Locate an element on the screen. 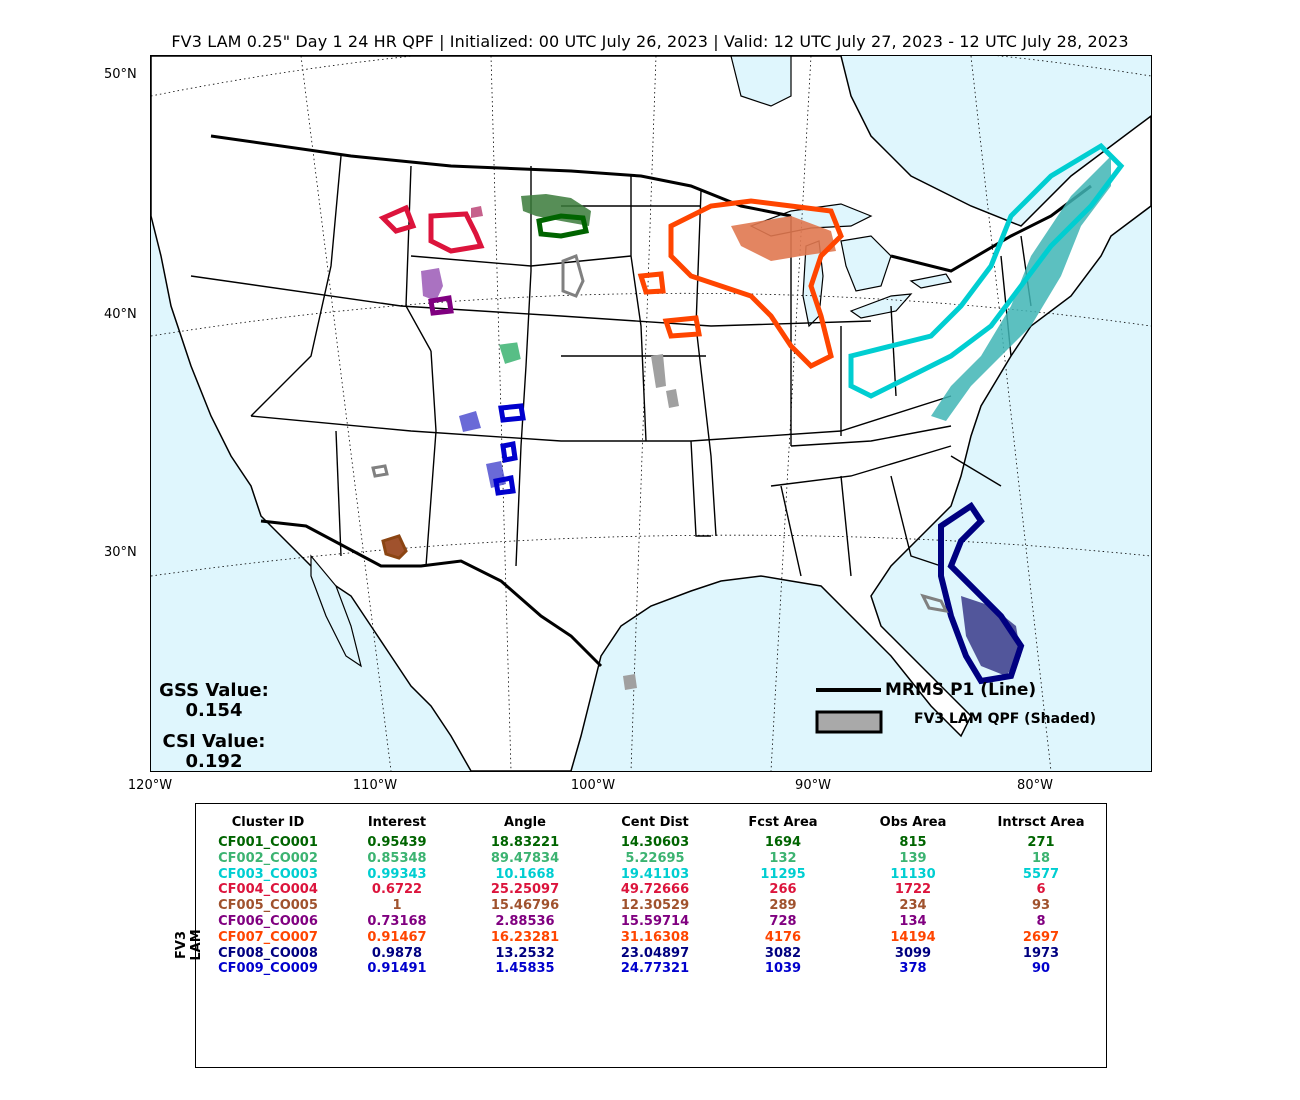  cell-cent-dist: 49.72666 is located at coordinates (655, 890).